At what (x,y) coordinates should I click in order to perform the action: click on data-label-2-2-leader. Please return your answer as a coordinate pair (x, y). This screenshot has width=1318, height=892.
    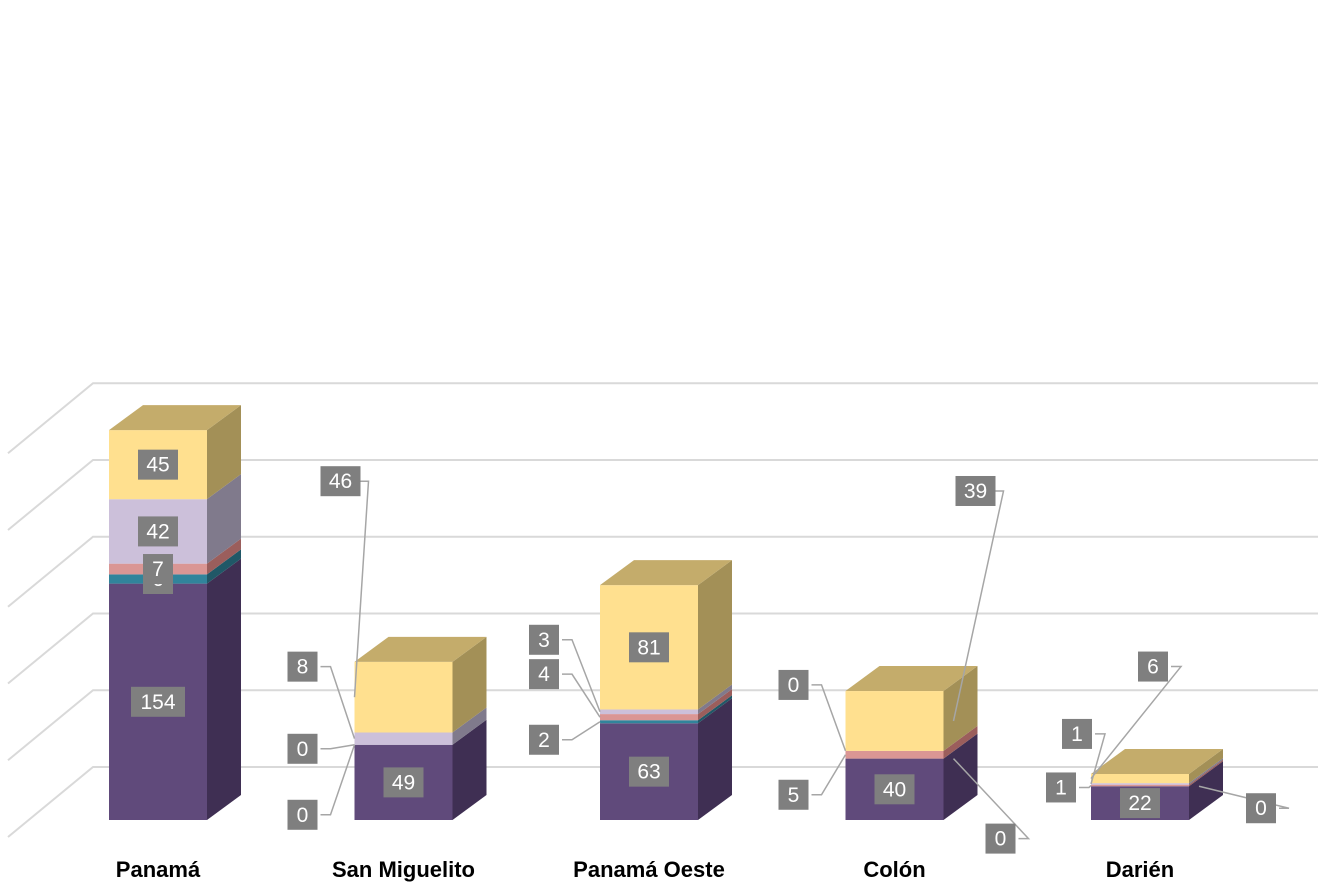
    Looking at the image, I should click on (581, 695).